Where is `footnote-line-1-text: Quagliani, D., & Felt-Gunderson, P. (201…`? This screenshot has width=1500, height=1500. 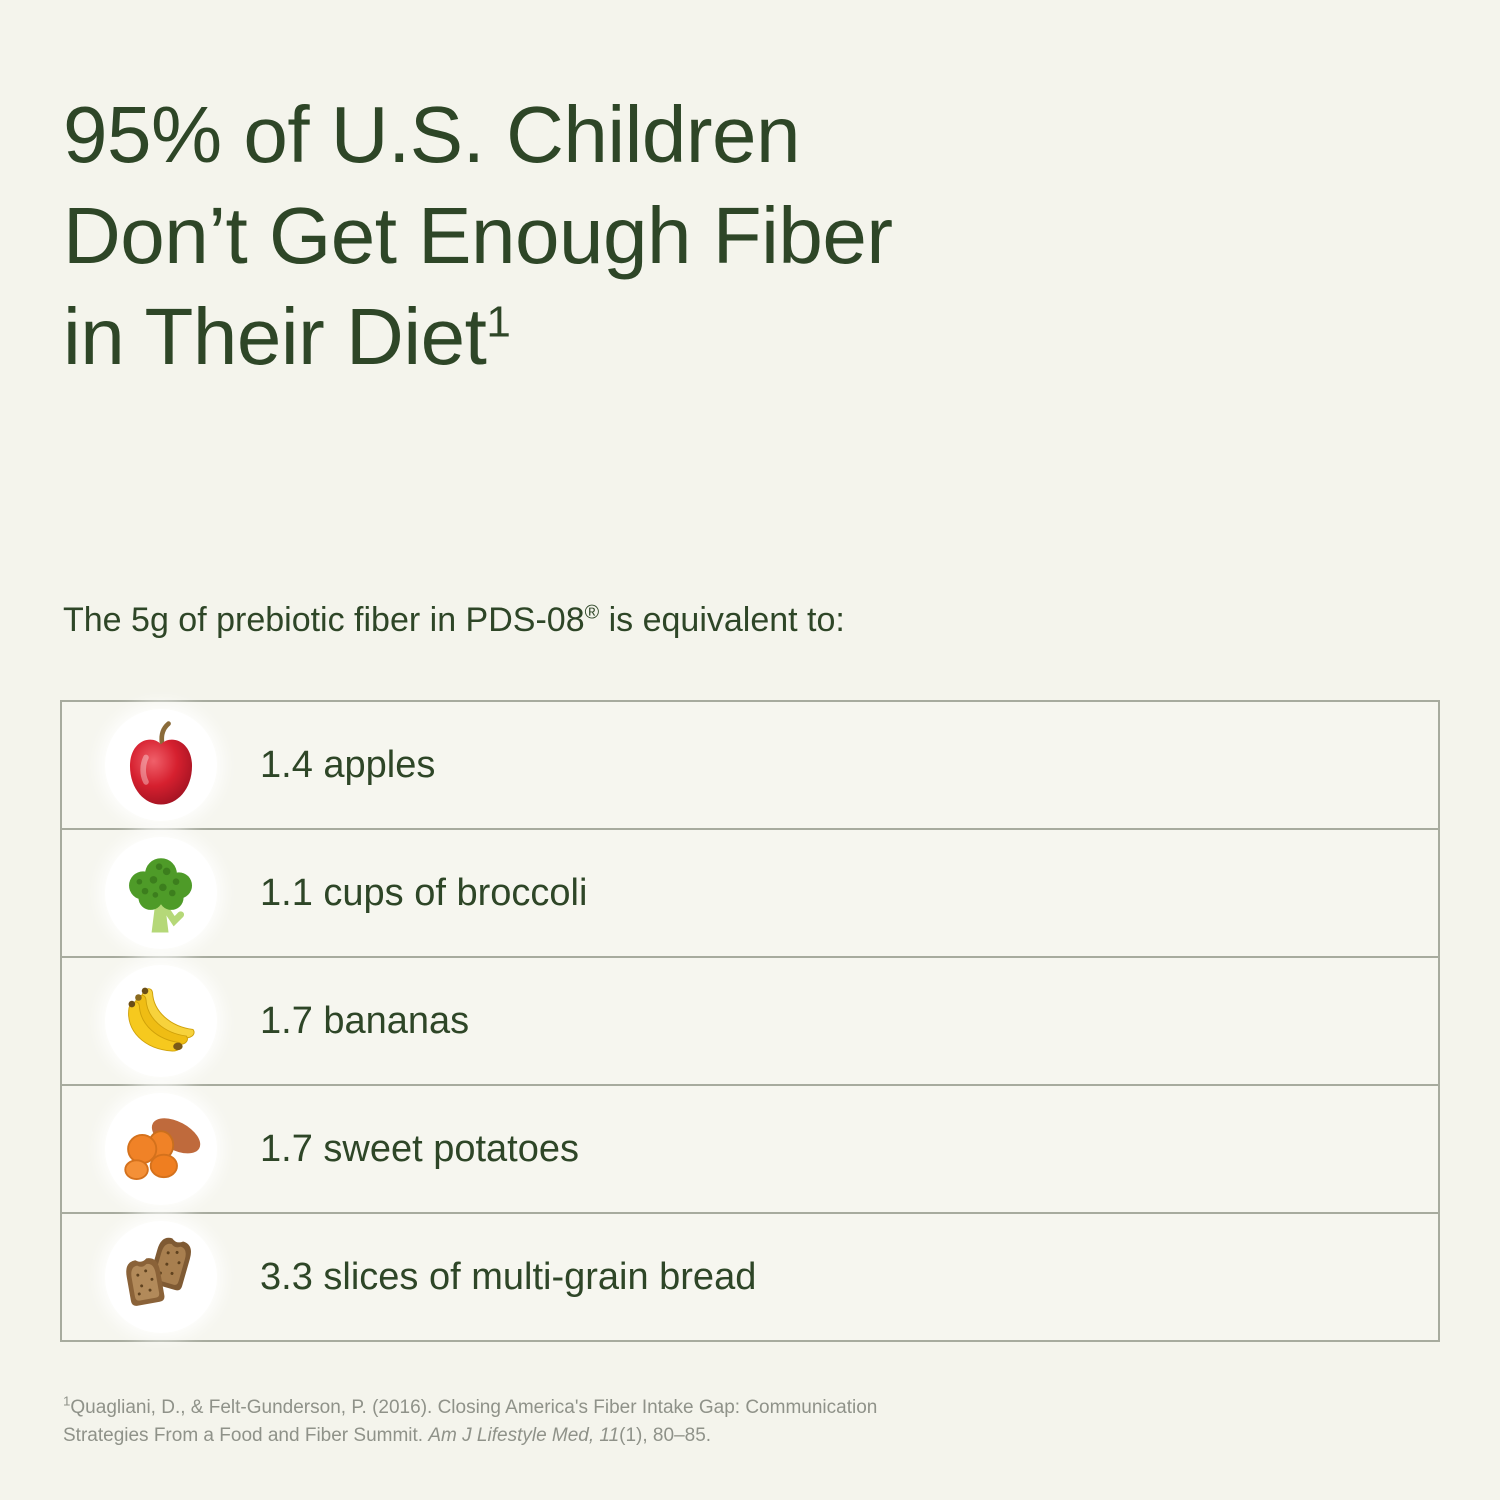 footnote-line-1-text: Quagliani, D., & Felt-Gunderson, P. (201… is located at coordinates (474, 1407).